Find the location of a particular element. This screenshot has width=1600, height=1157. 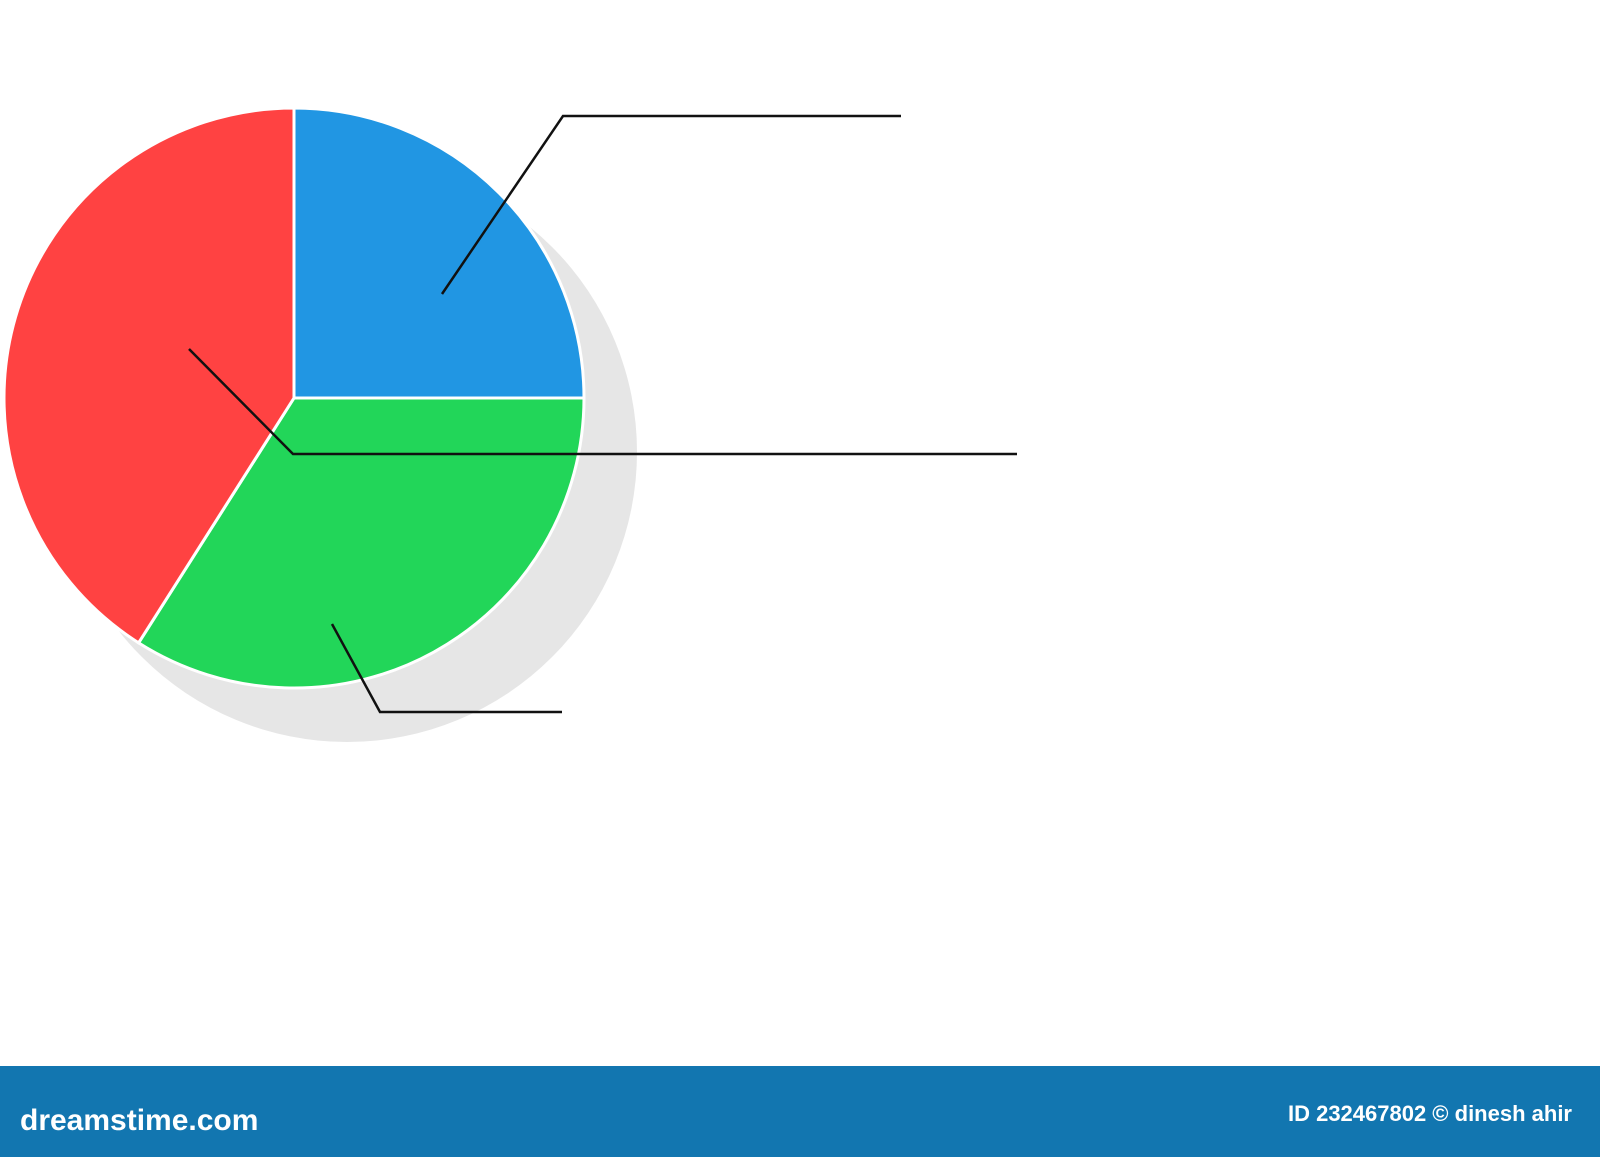

footer-bar is located at coordinates (800, 1111).